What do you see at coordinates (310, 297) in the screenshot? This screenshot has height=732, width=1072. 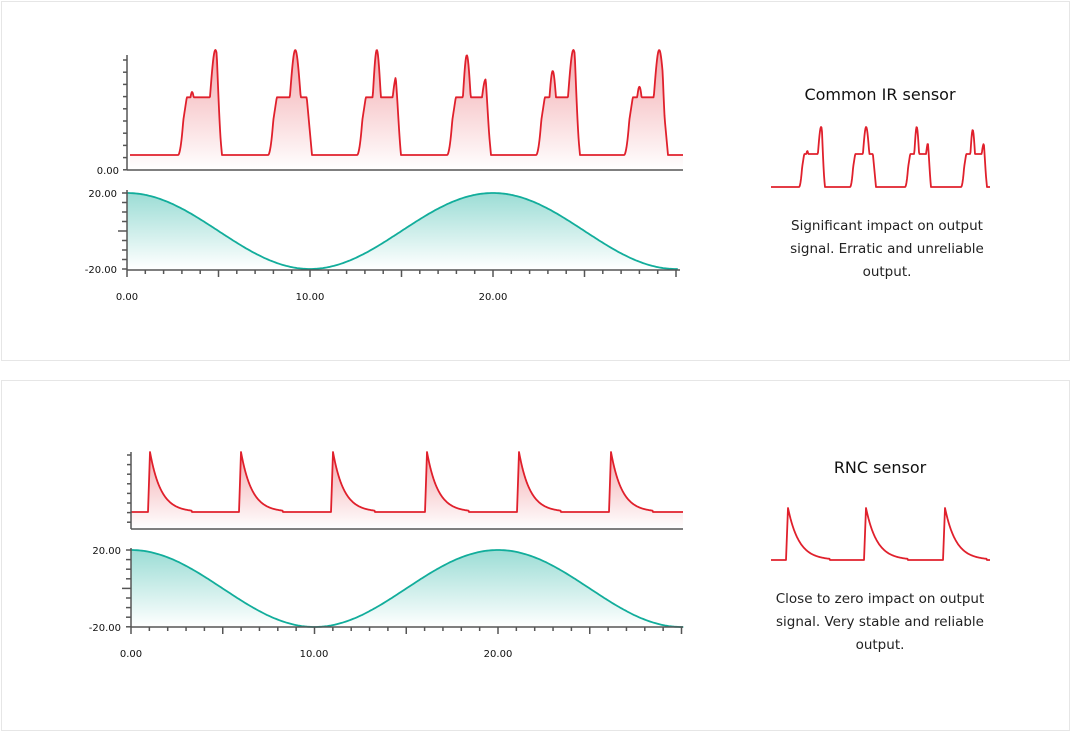 I see `ir-x-label-10: 10.00` at bounding box center [310, 297].